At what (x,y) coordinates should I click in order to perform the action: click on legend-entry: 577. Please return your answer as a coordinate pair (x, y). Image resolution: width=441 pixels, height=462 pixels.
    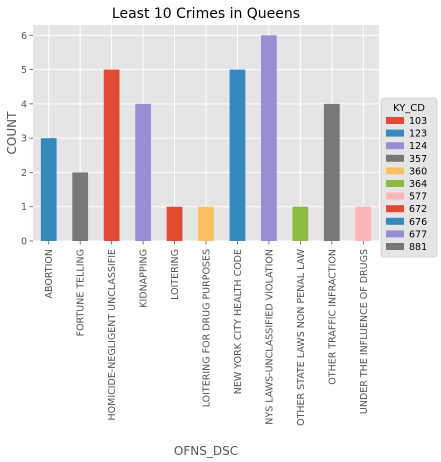
    Looking at the image, I should click on (418, 197).